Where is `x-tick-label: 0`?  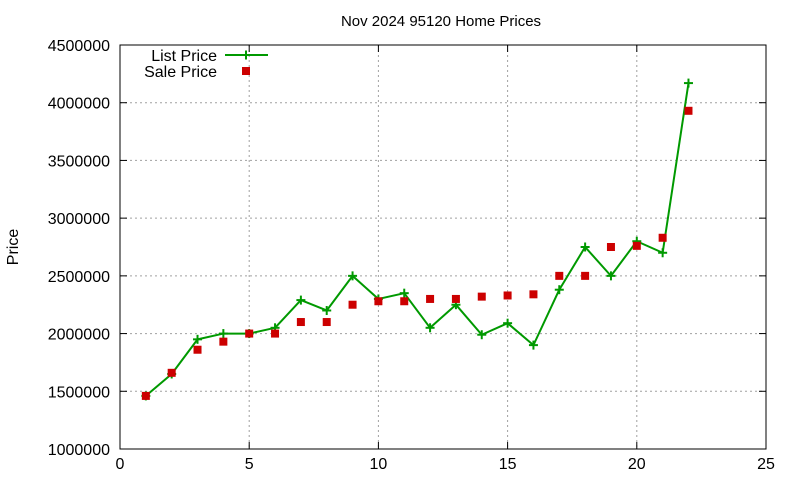
x-tick-label: 0 is located at coordinates (120, 464).